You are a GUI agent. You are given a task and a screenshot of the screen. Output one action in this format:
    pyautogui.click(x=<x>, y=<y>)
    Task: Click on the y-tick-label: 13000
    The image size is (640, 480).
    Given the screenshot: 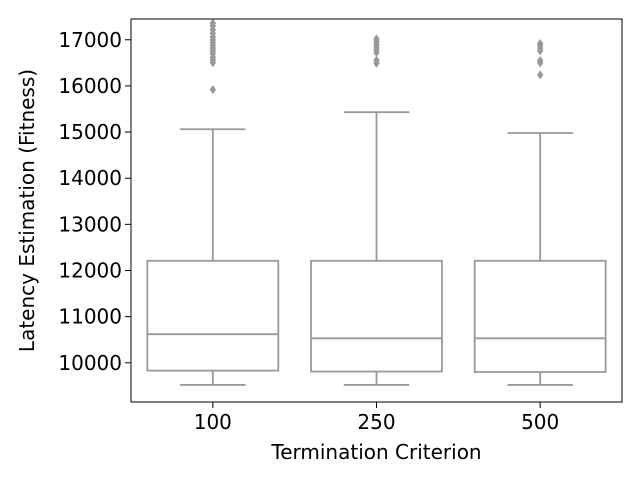 What is the action you would take?
    pyautogui.click(x=90, y=224)
    